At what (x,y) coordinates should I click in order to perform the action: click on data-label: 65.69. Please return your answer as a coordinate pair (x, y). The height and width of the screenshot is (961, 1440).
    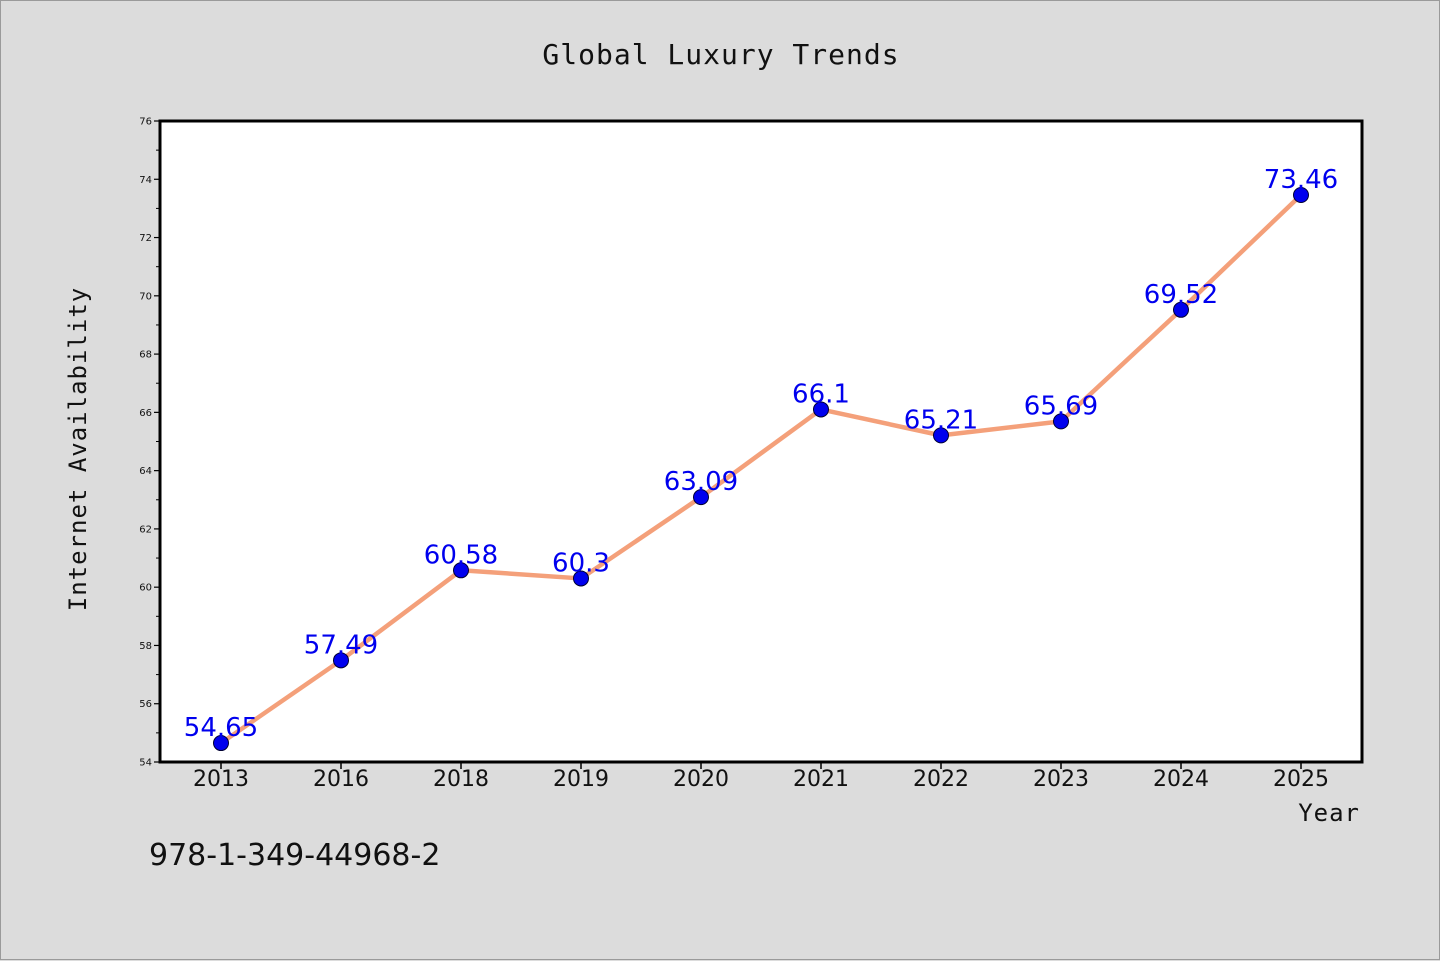
    Looking at the image, I should click on (1061, 406).